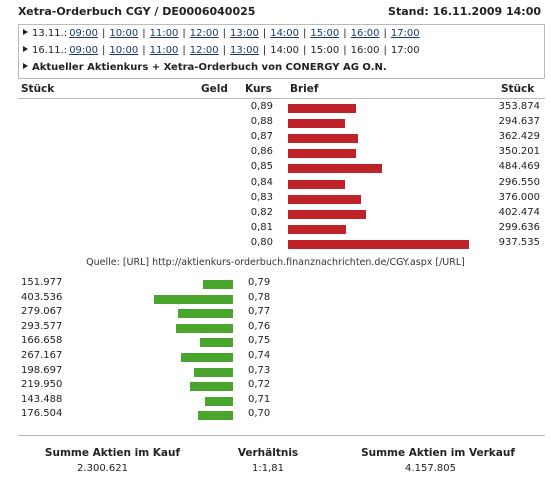 Image resolution: width=551 pixels, height=487 pixels. Describe the element at coordinates (405, 33) in the screenshot. I see `nav-time-0-8: 17:00` at that location.